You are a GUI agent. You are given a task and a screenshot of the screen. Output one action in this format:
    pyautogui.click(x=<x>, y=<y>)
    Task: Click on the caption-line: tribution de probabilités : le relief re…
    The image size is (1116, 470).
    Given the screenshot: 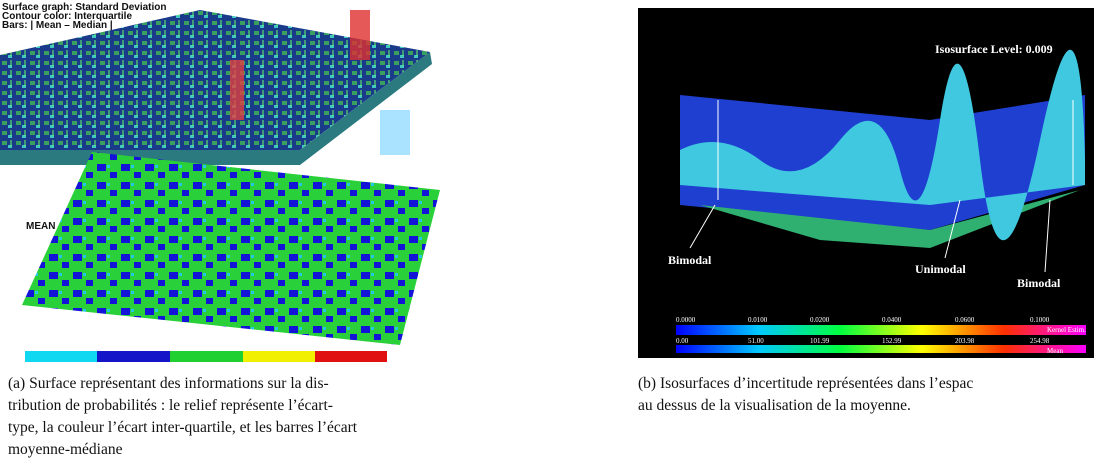 What is the action you would take?
    pyautogui.click(x=170, y=405)
    